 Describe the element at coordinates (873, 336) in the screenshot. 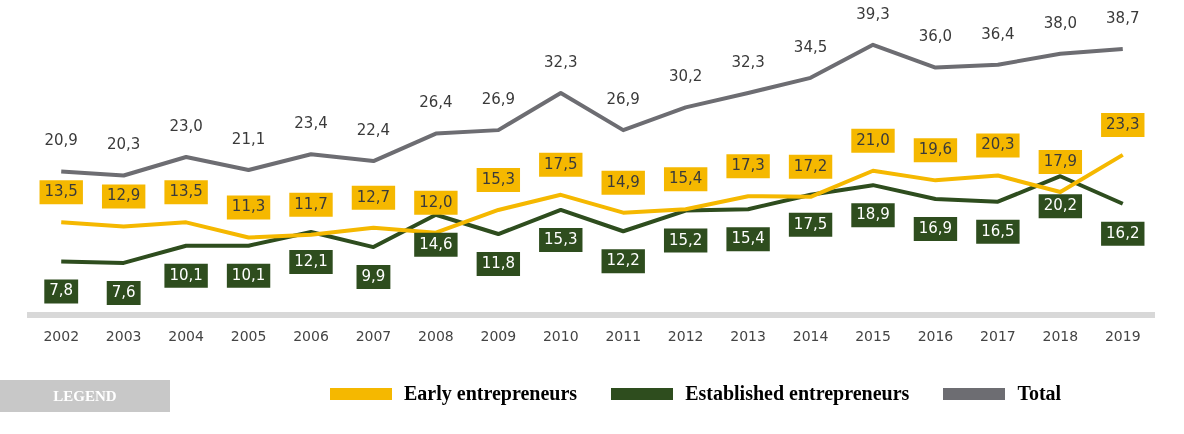

I see `x-tick-label: 2015` at that location.